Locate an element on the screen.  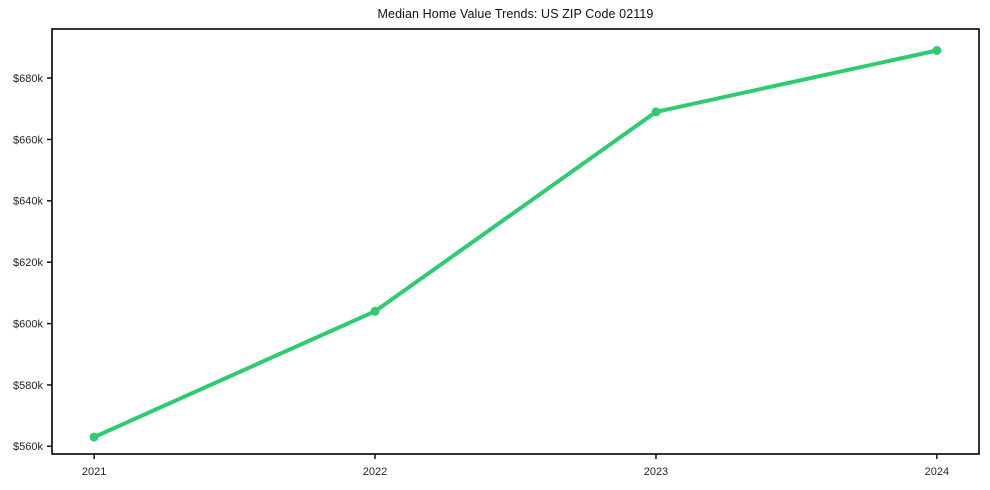
y-tick-label: $660k is located at coordinates (28, 140).